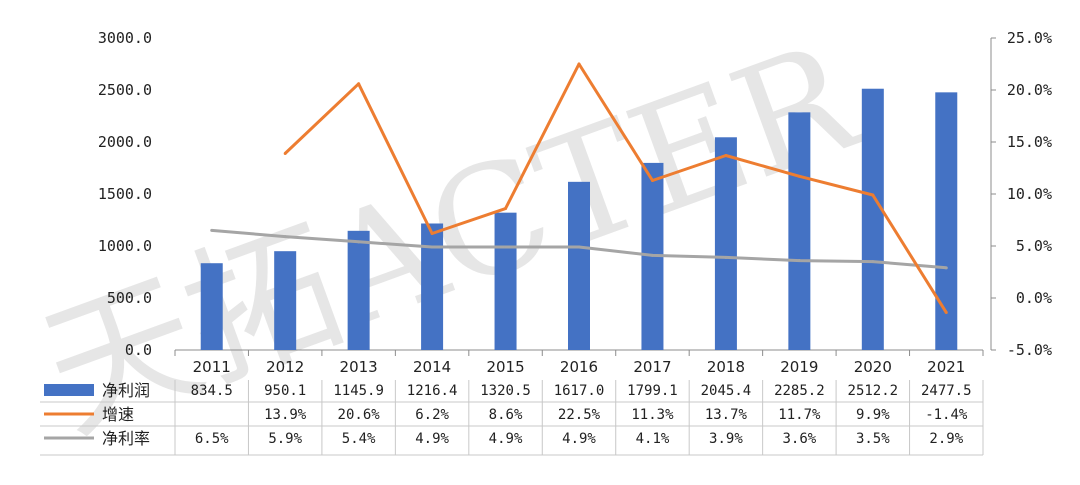 The image size is (1080, 485). What do you see at coordinates (126, 390) in the screenshot?
I see `legend-label: 净利润` at bounding box center [126, 390].